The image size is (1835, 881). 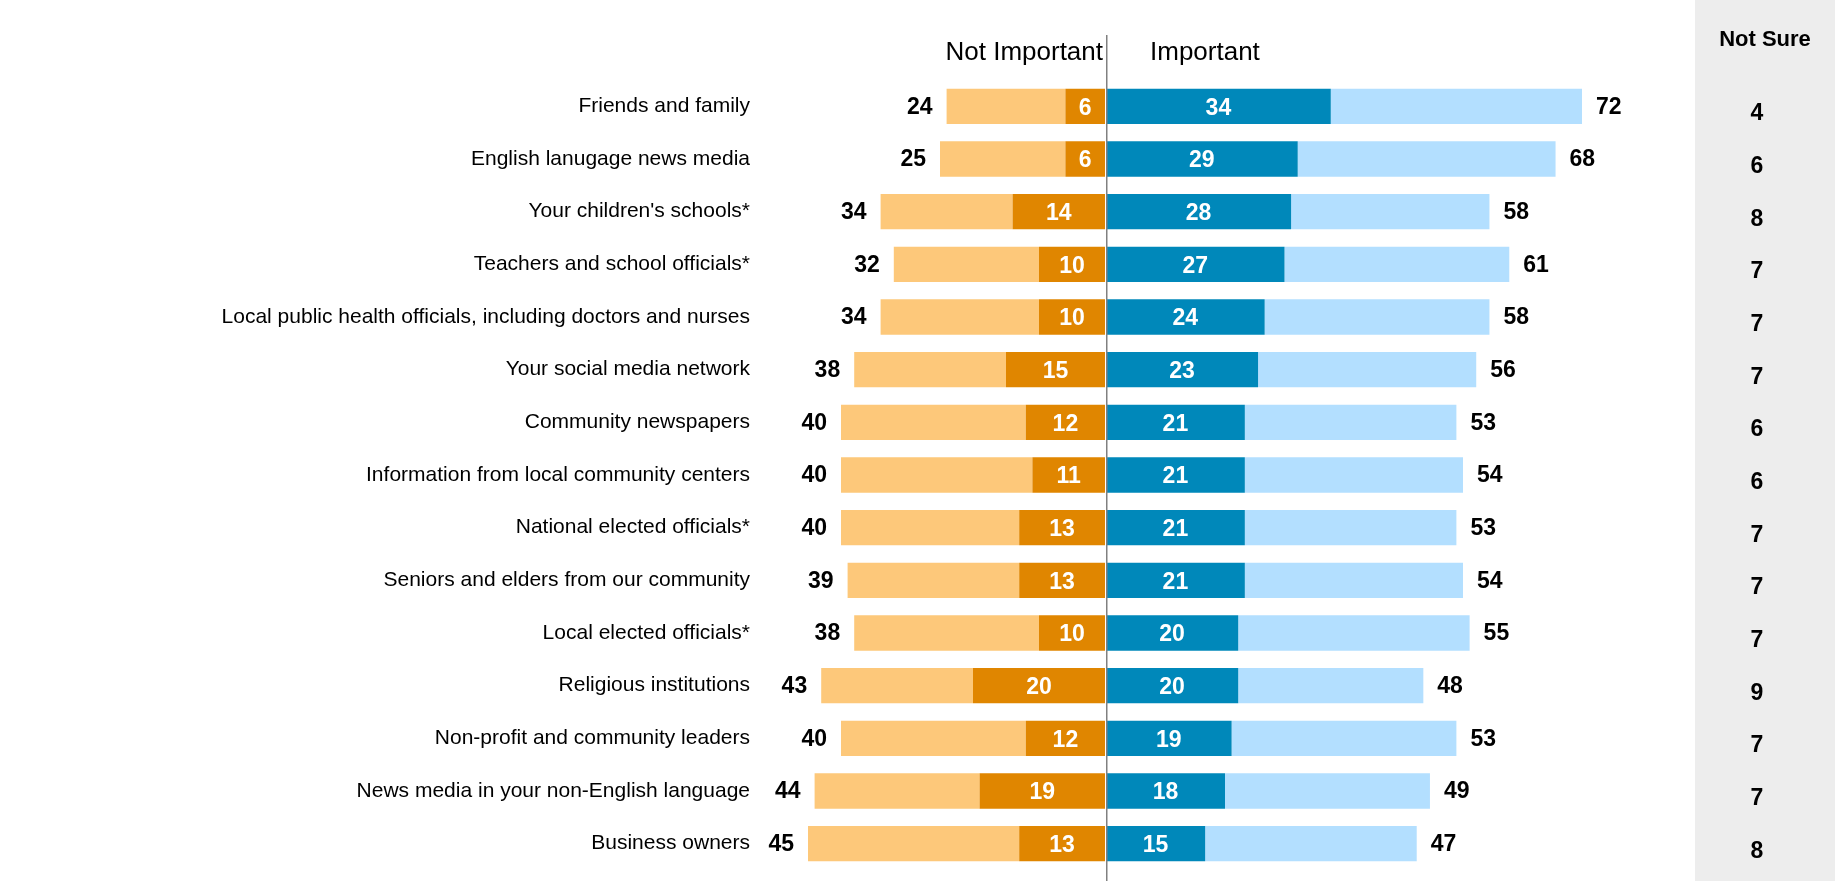 What do you see at coordinates (1165, 791) in the screenshot?
I see `data-label: 18` at bounding box center [1165, 791].